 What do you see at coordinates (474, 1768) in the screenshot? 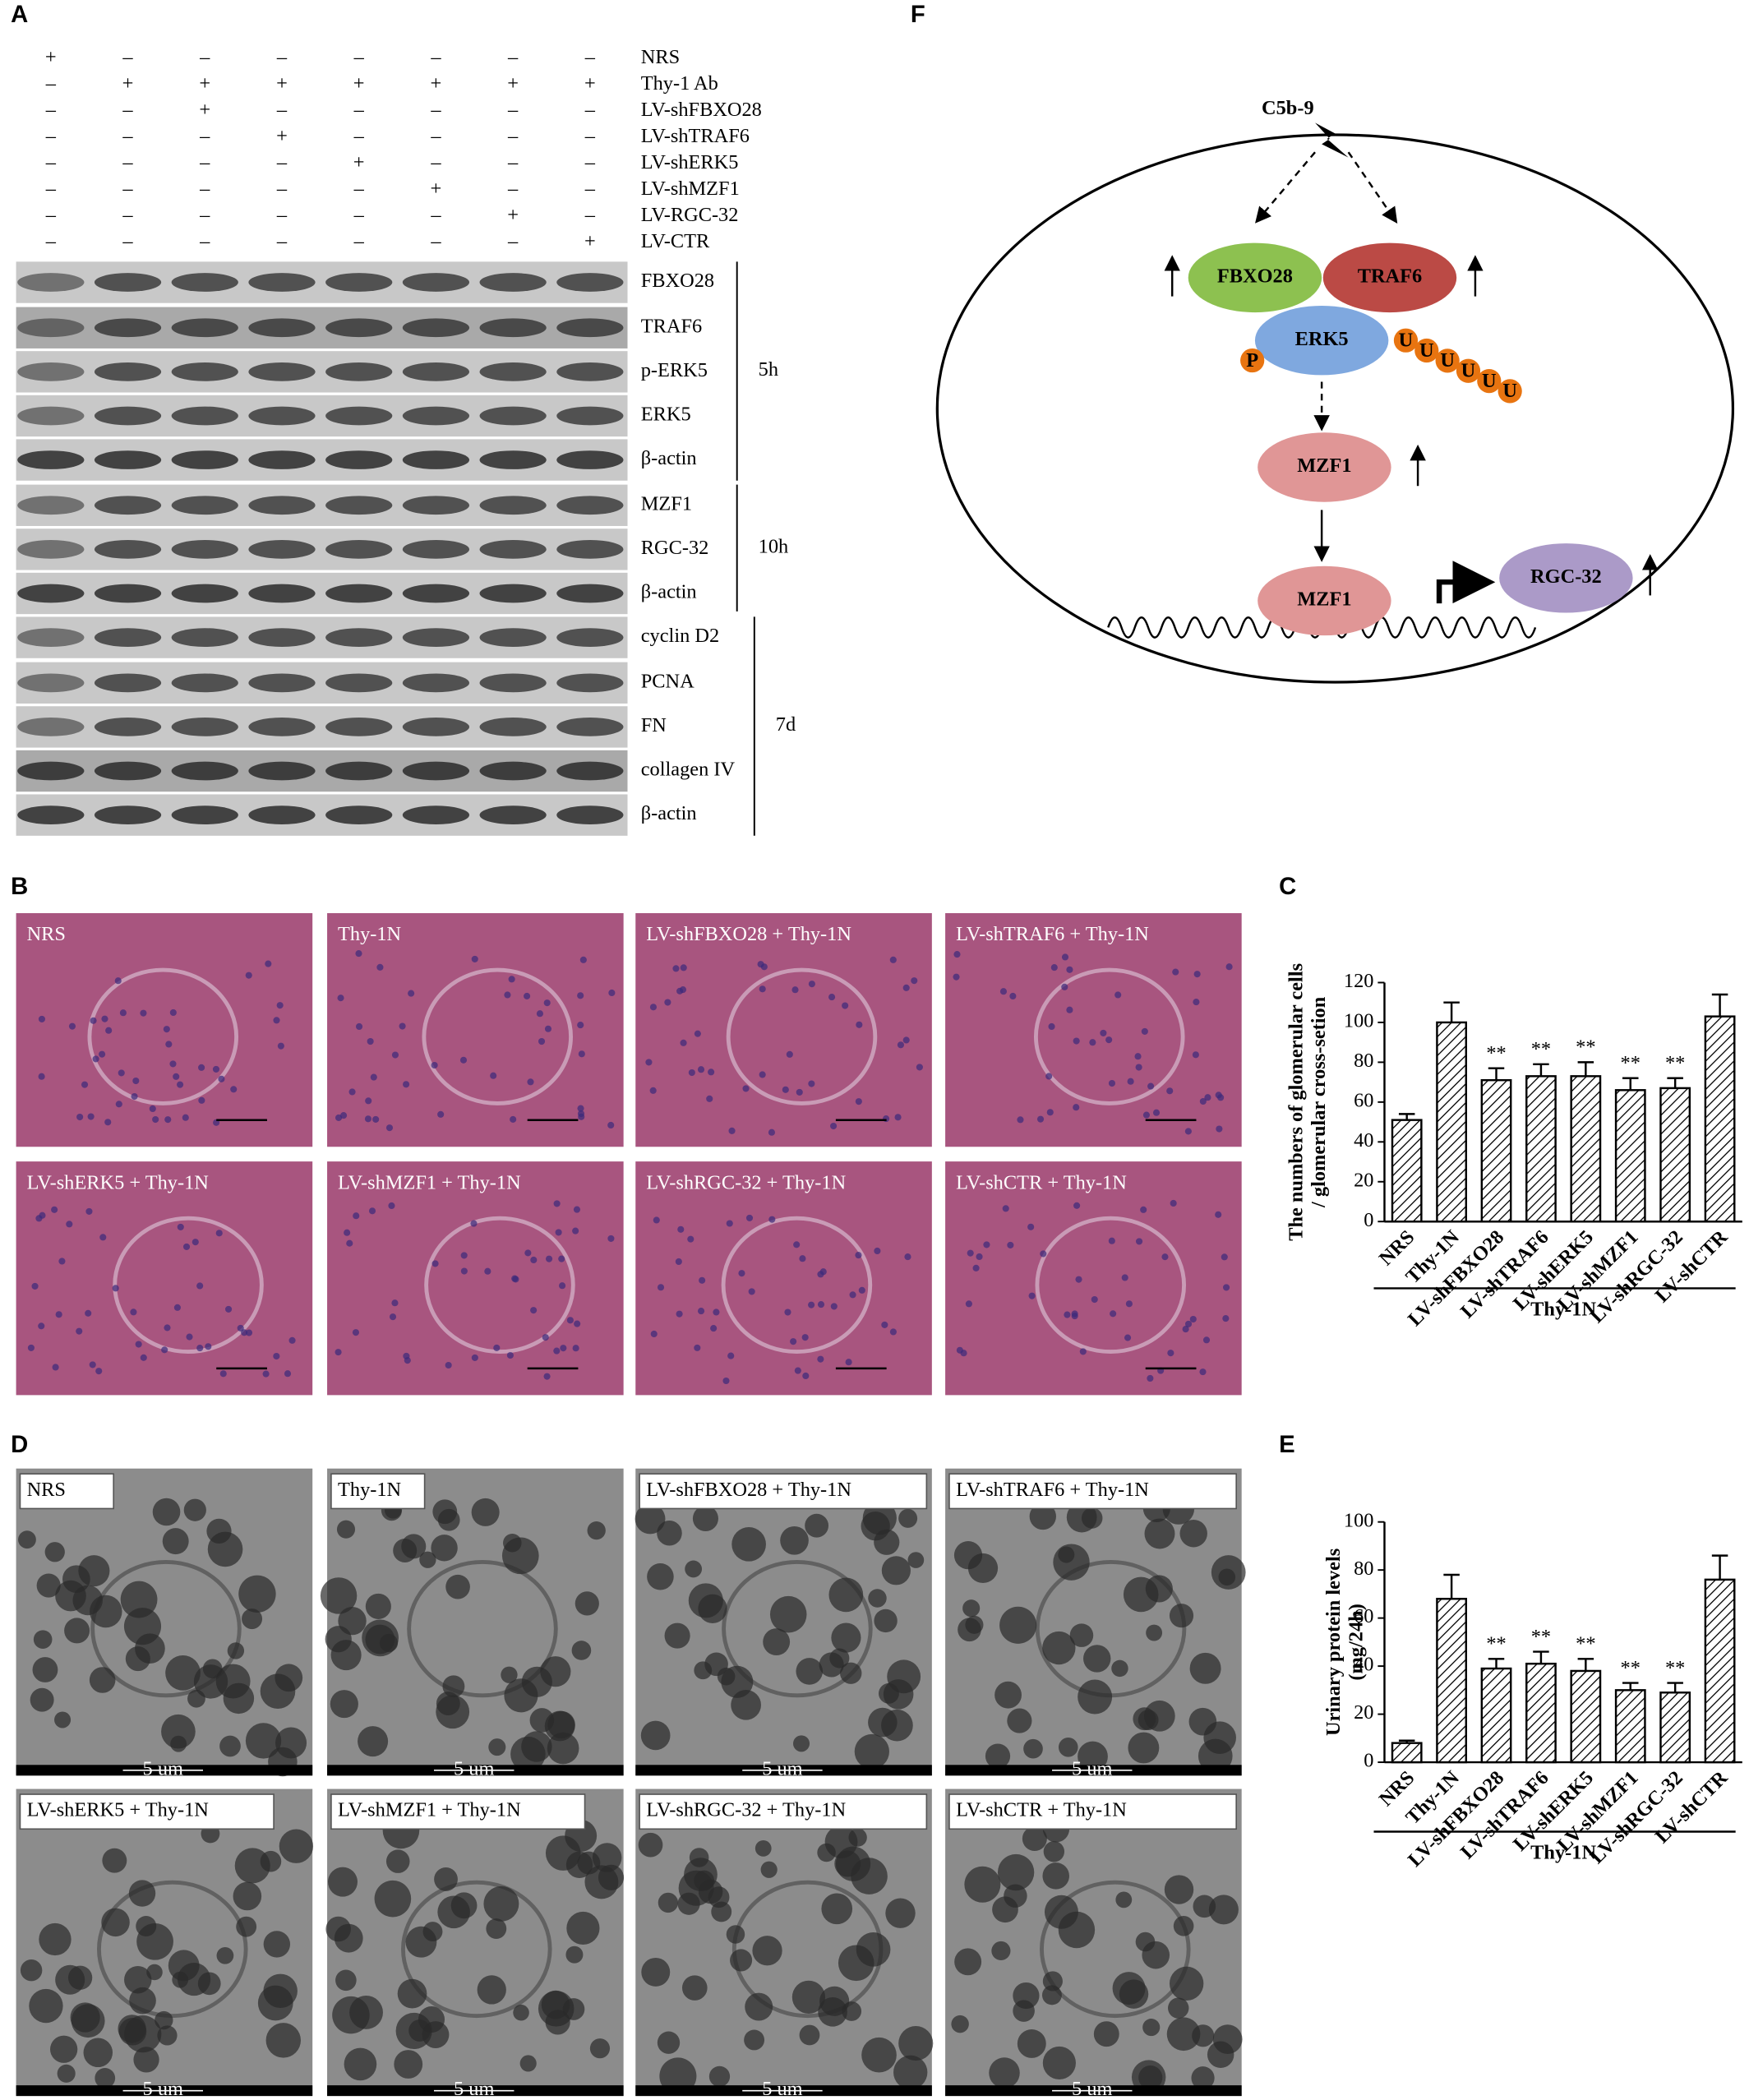
I see `scale-bar-text: 5 um` at bounding box center [474, 1768].